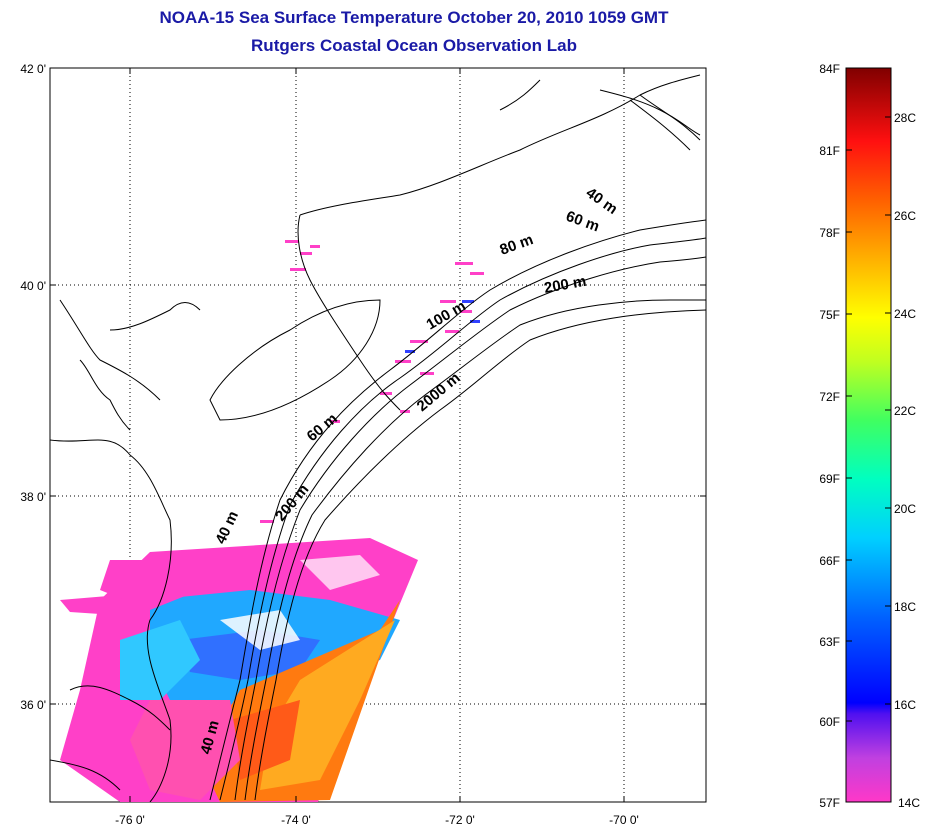  I want to click on lat-label-40: 40 0', so click(33, 286).